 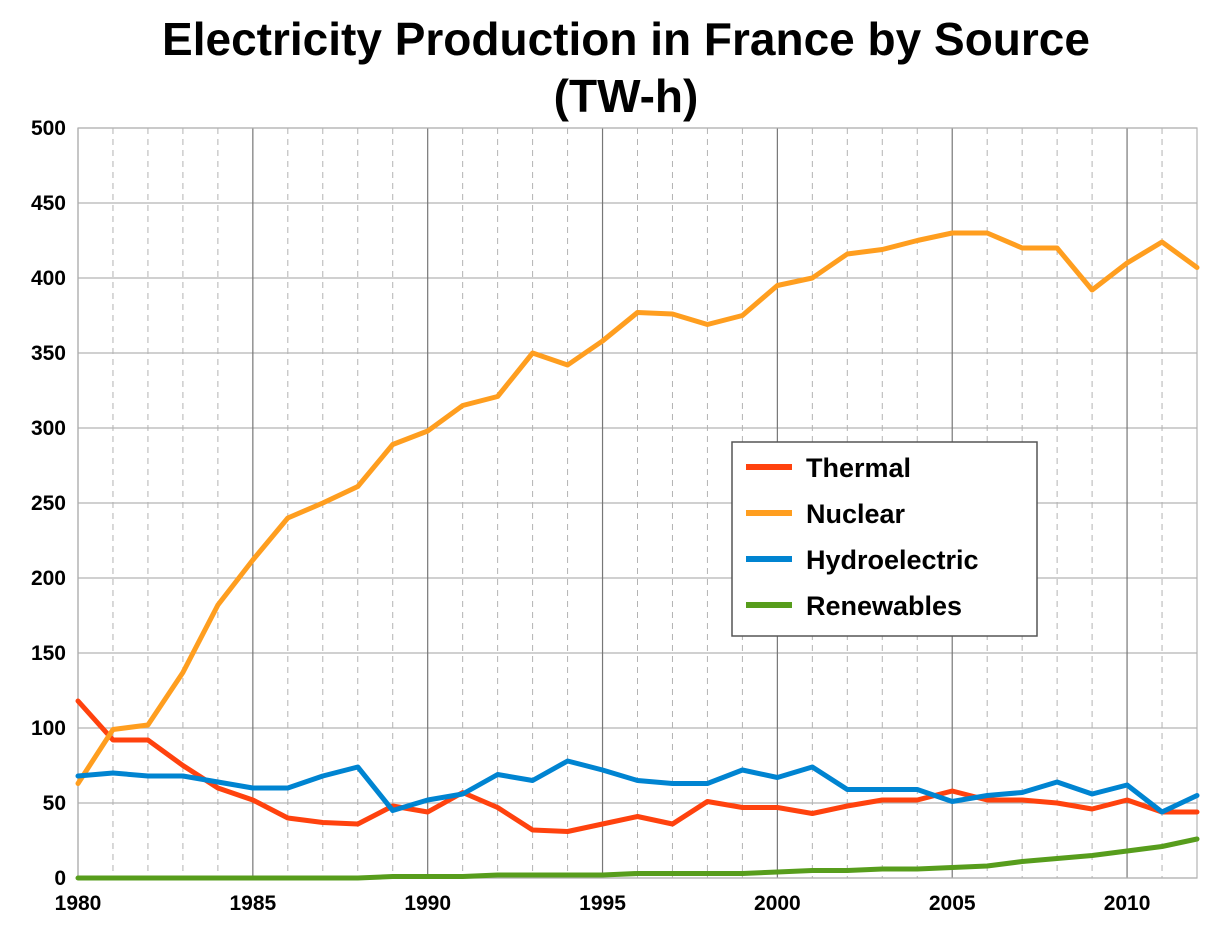 I want to click on y-tick-label: 100, so click(x=48, y=728).